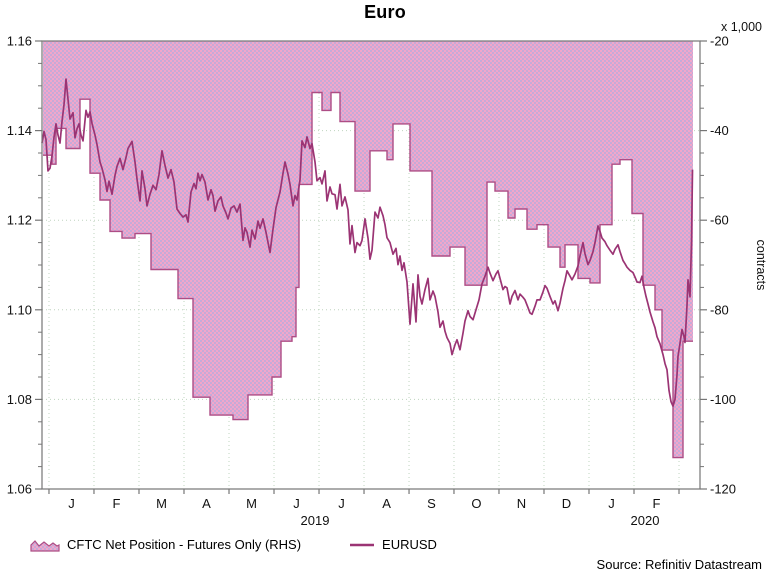 The height and width of the screenshot is (577, 770). Describe the element at coordinates (719, 220) in the screenshot. I see `svg-text: -60` at that location.